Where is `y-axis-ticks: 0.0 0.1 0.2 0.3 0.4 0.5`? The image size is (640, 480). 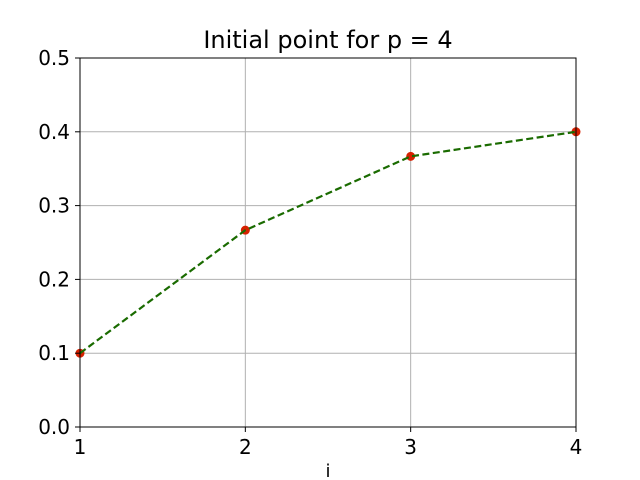 y-axis-ticks: 0.0 0.1 0.2 0.3 0.4 0.5 is located at coordinates (59, 242).